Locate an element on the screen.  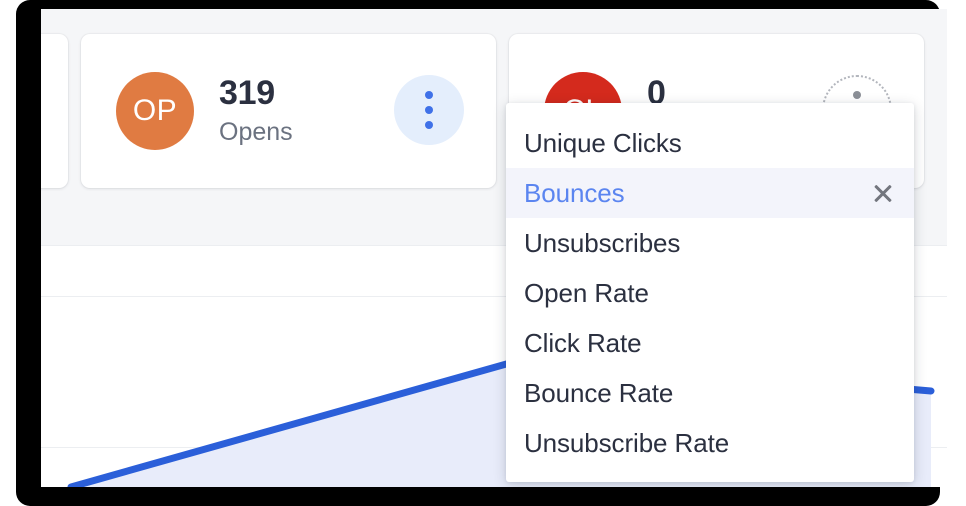
metric-badge-opens: OP is located at coordinates (155, 111).